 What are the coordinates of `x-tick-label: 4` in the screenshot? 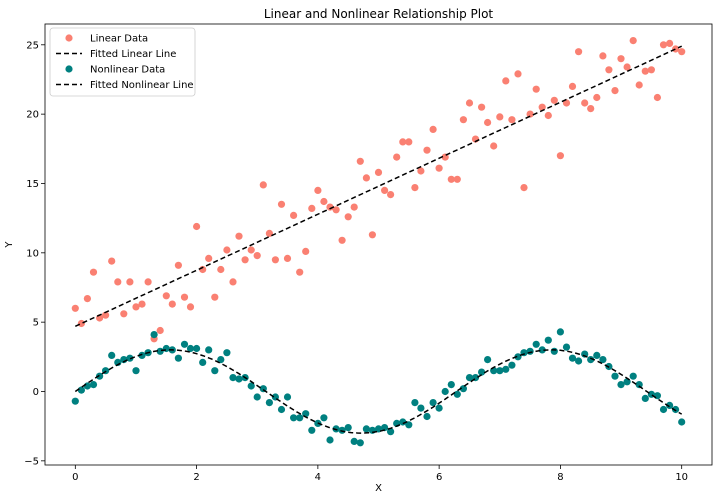 It's located at (318, 477).